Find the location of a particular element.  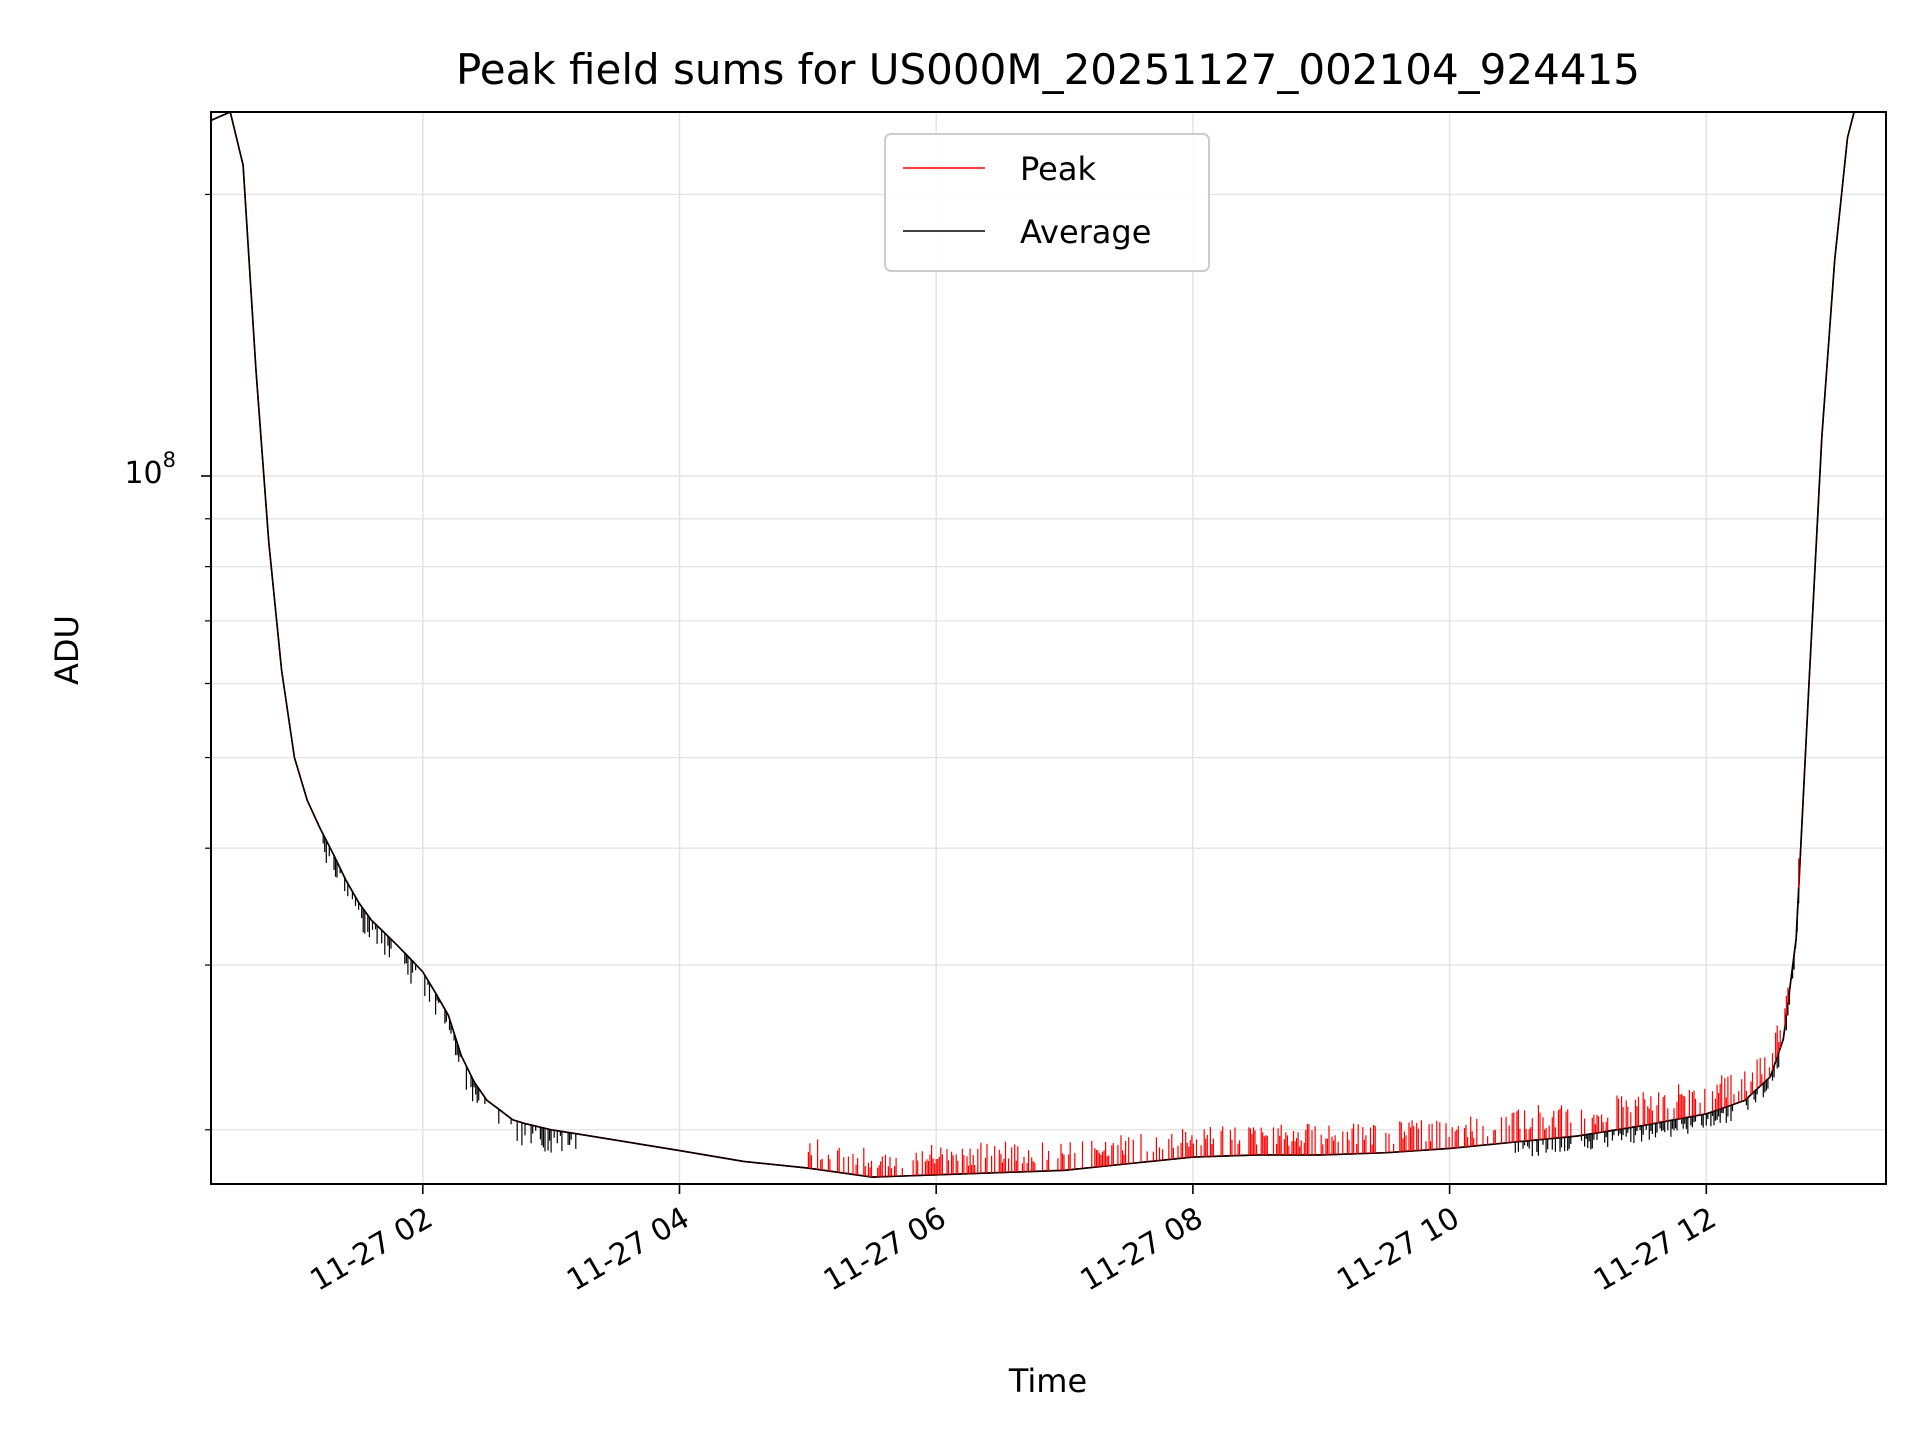

peak-spikes is located at coordinates (1303, 1017).